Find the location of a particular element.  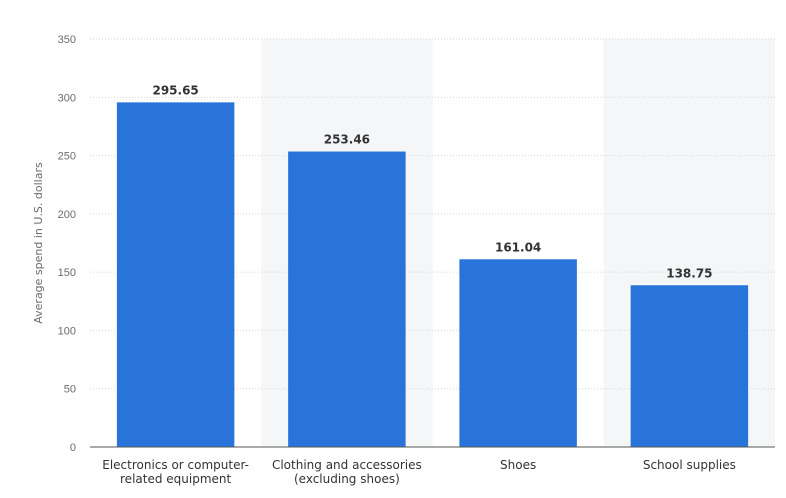

y-axis-label: Average spend in U.S. dollars is located at coordinates (38, 243).